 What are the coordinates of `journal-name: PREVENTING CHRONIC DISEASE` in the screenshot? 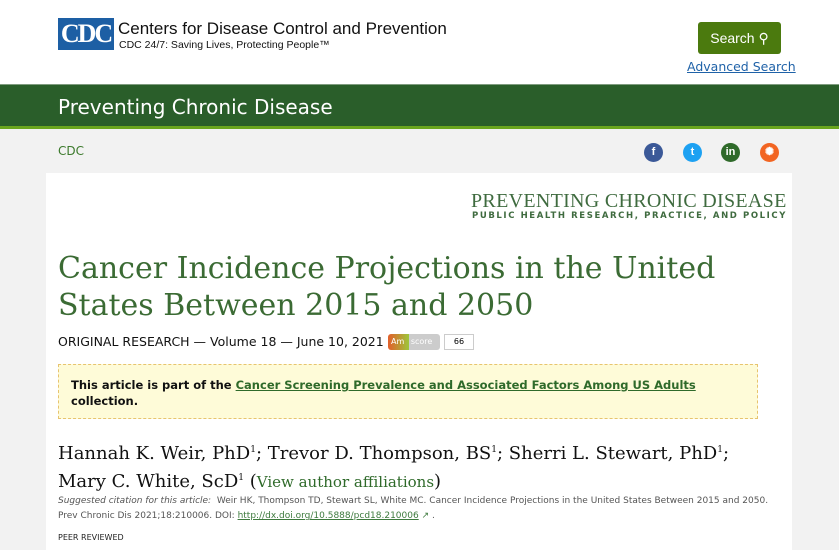 It's located at (629, 201).